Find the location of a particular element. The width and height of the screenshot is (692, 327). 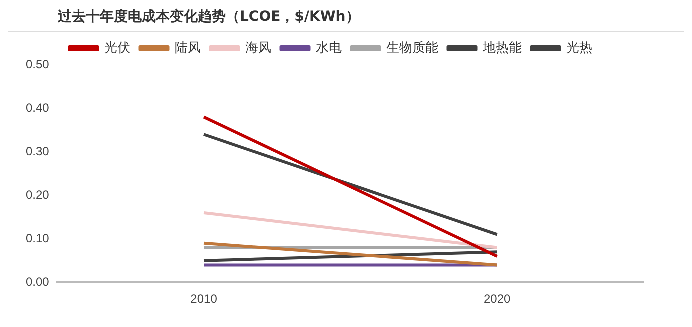

y-tick-label: 0.20 is located at coordinates (38, 195).